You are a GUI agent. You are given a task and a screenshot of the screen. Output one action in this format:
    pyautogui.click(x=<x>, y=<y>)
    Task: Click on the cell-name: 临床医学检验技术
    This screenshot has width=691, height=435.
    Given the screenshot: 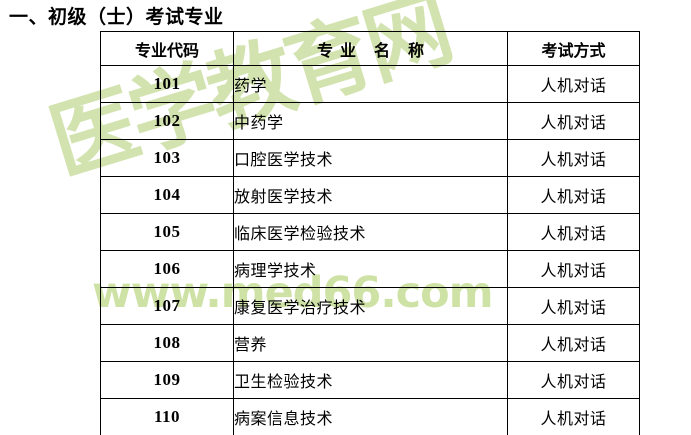 What is the action you would take?
    pyautogui.click(x=370, y=232)
    